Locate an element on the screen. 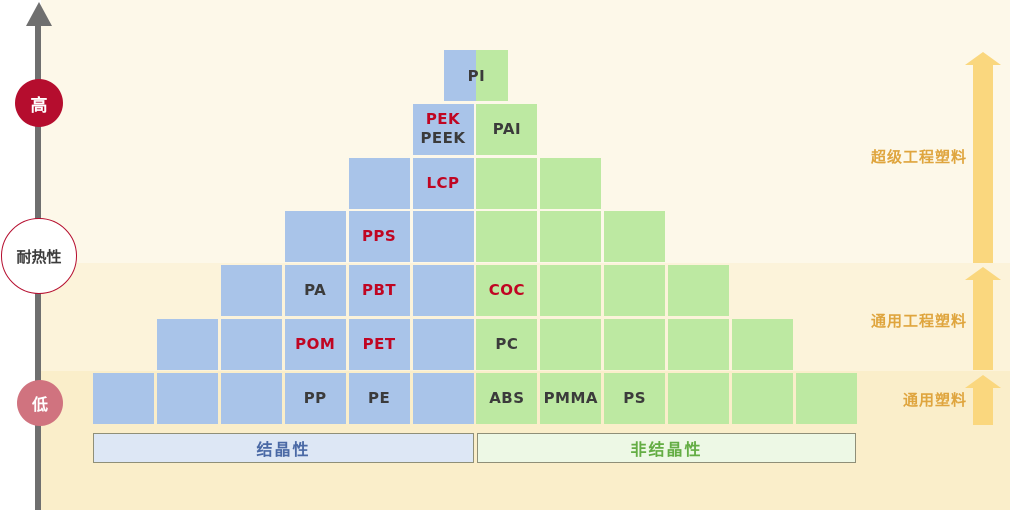  block-coc: COC is located at coordinates (507, 291).